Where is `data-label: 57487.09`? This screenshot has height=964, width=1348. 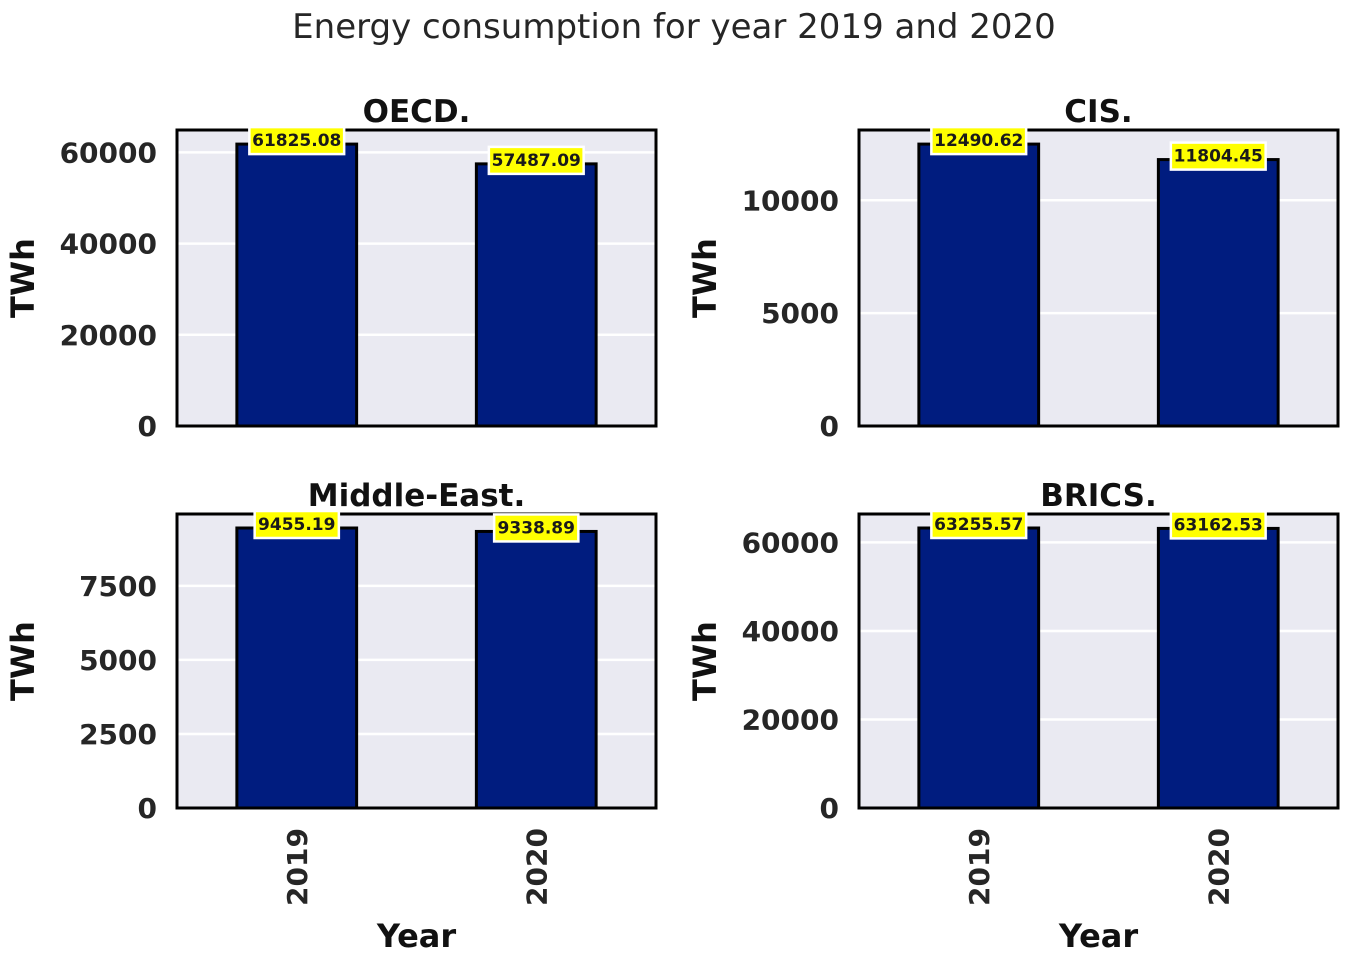
data-label: 57487.09 is located at coordinates (536, 161).